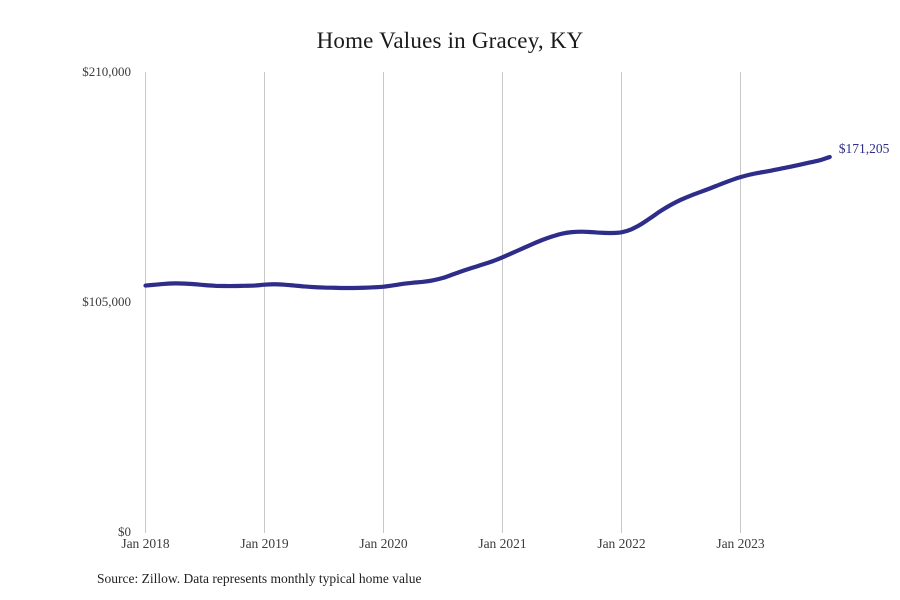 The height and width of the screenshot is (600, 900). I want to click on x-axis-tick-label: Jan 2020, so click(383, 543).